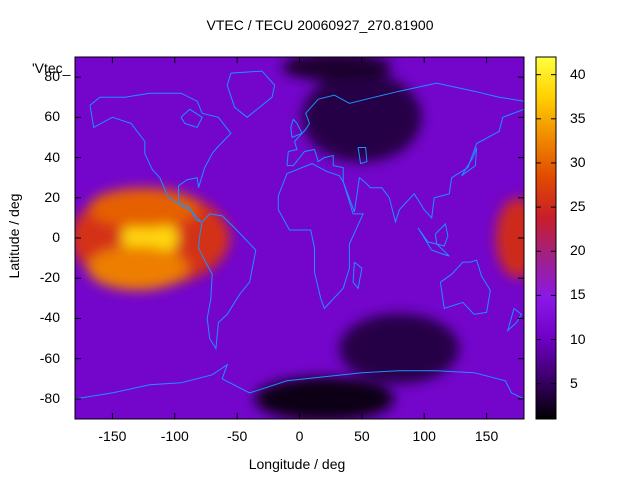  Describe the element at coordinates (56, 237) in the screenshot. I see `y-tick-label: 0` at that location.